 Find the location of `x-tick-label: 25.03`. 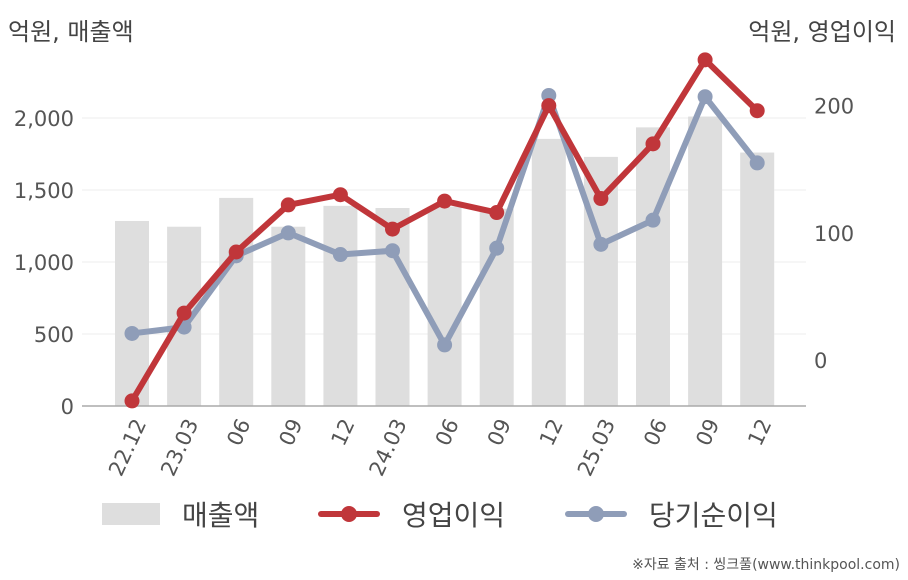

x-tick-label: 25.03 is located at coordinates (596, 447).